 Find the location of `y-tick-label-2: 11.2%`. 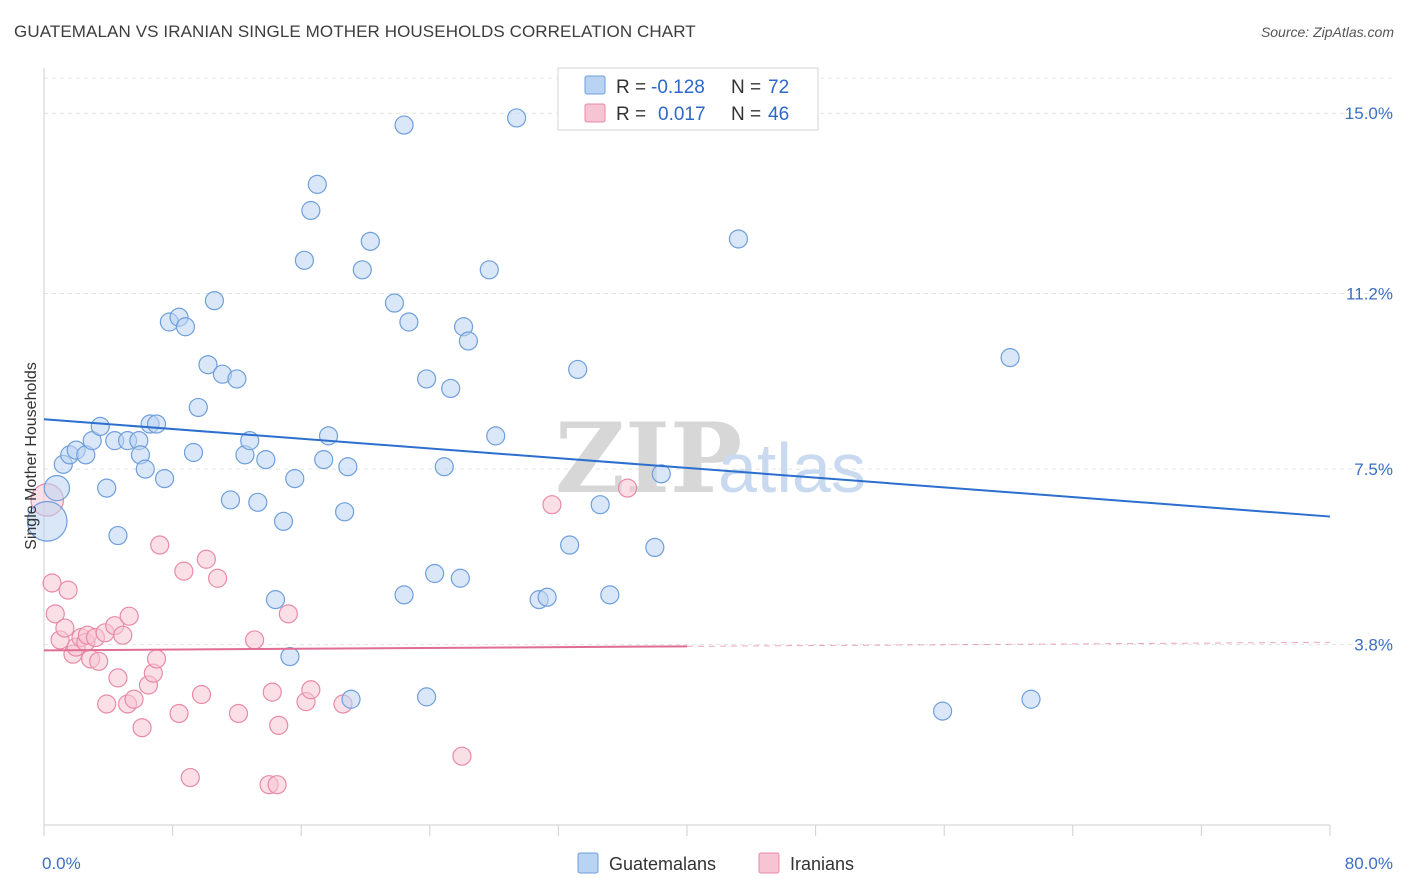

y-tick-label-2: 11.2% is located at coordinates (1369, 294).